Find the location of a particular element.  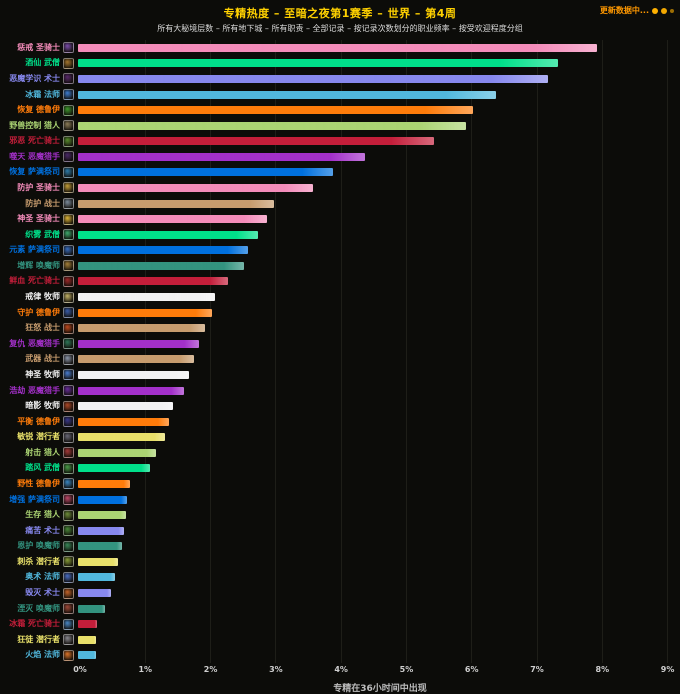

spec-label: 元素 萨满祭司 is located at coordinates (34, 250).